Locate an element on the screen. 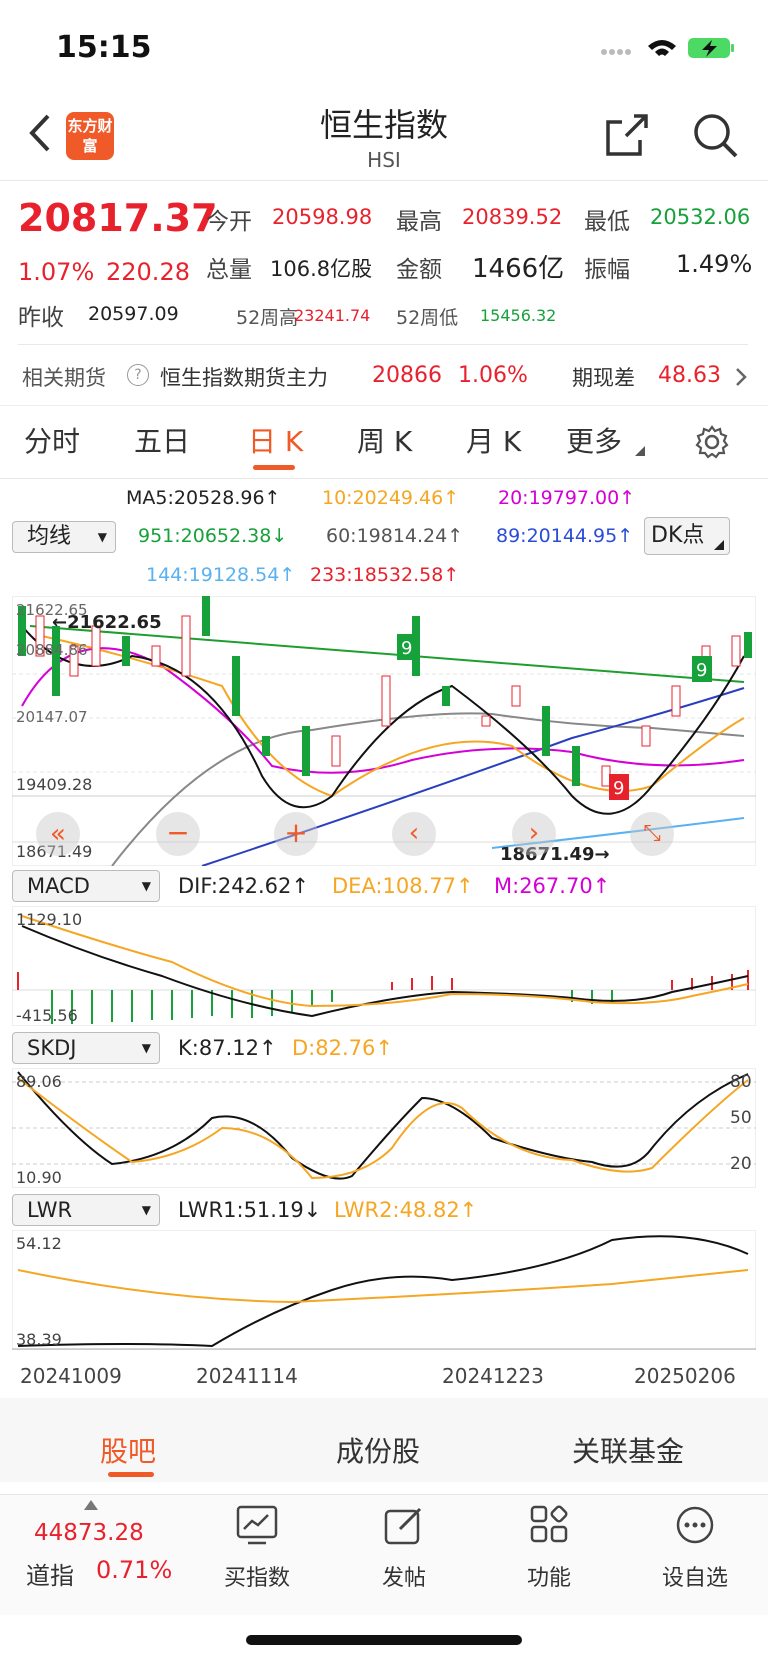 The width and height of the screenshot is (768, 1663). volume-label: 总量 is located at coordinates (229, 270).